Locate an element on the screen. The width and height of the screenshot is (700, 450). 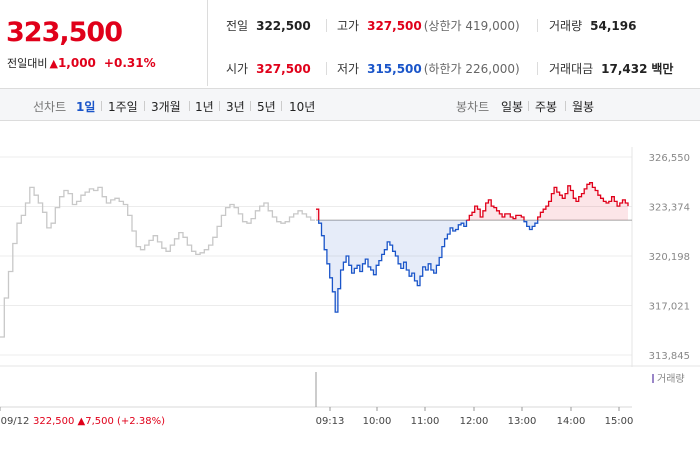
stat-label: 고가 is located at coordinates (348, 26).